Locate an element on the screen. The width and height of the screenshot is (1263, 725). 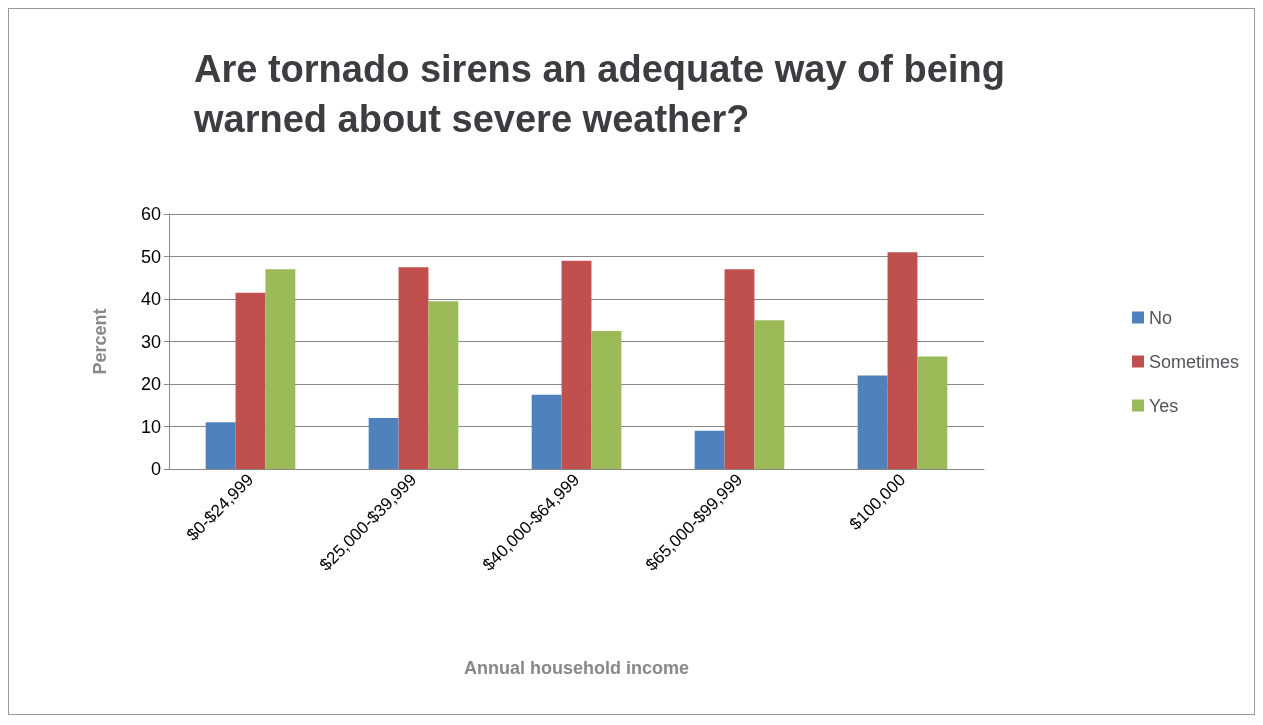
x-axis-title: Annual household income is located at coordinates (576, 668).